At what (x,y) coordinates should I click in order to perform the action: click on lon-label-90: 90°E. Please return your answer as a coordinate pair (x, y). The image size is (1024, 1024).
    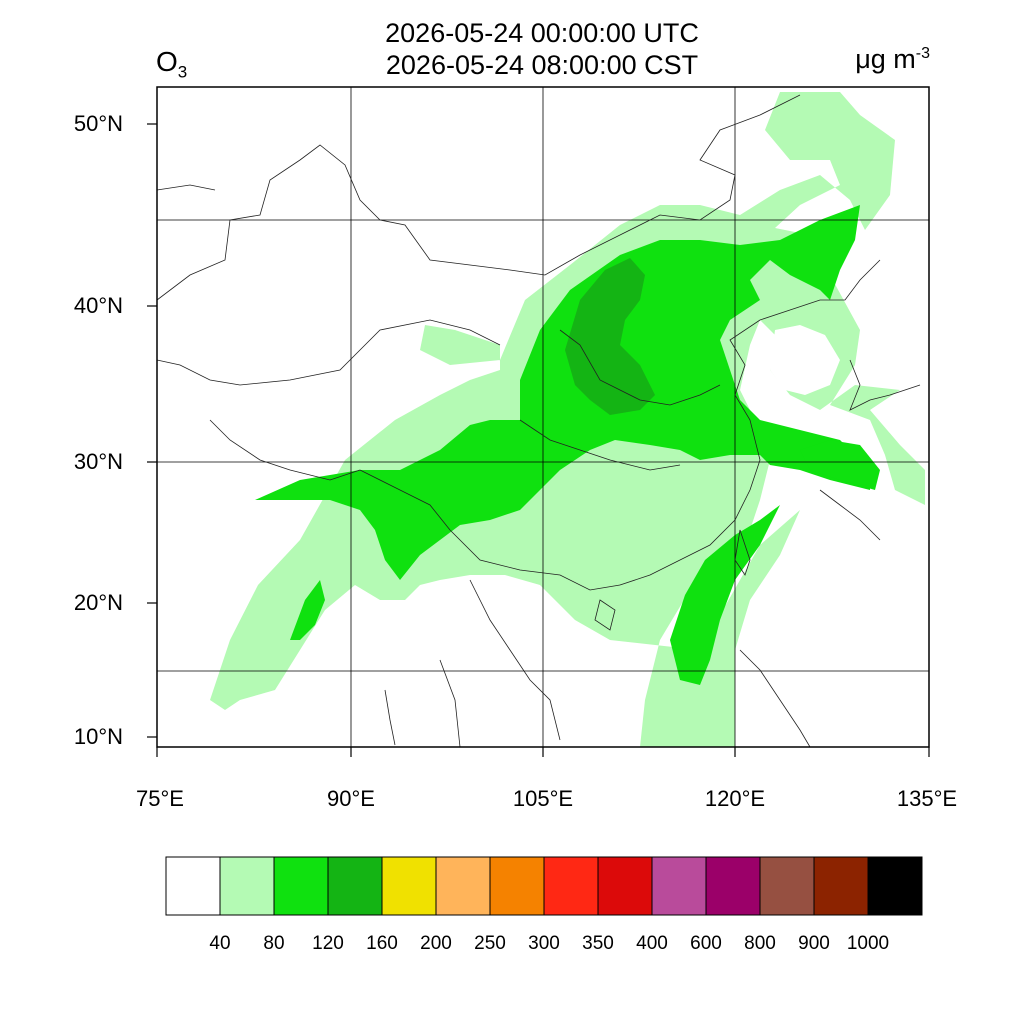
    Looking at the image, I should click on (351, 798).